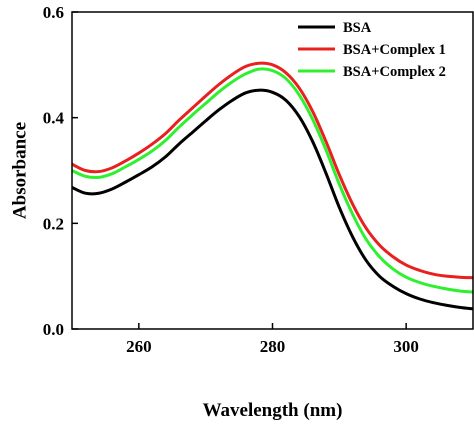 Image resolution: width=474 pixels, height=427 pixels. I want to click on y-tick-label: 0.4, so click(54, 118).